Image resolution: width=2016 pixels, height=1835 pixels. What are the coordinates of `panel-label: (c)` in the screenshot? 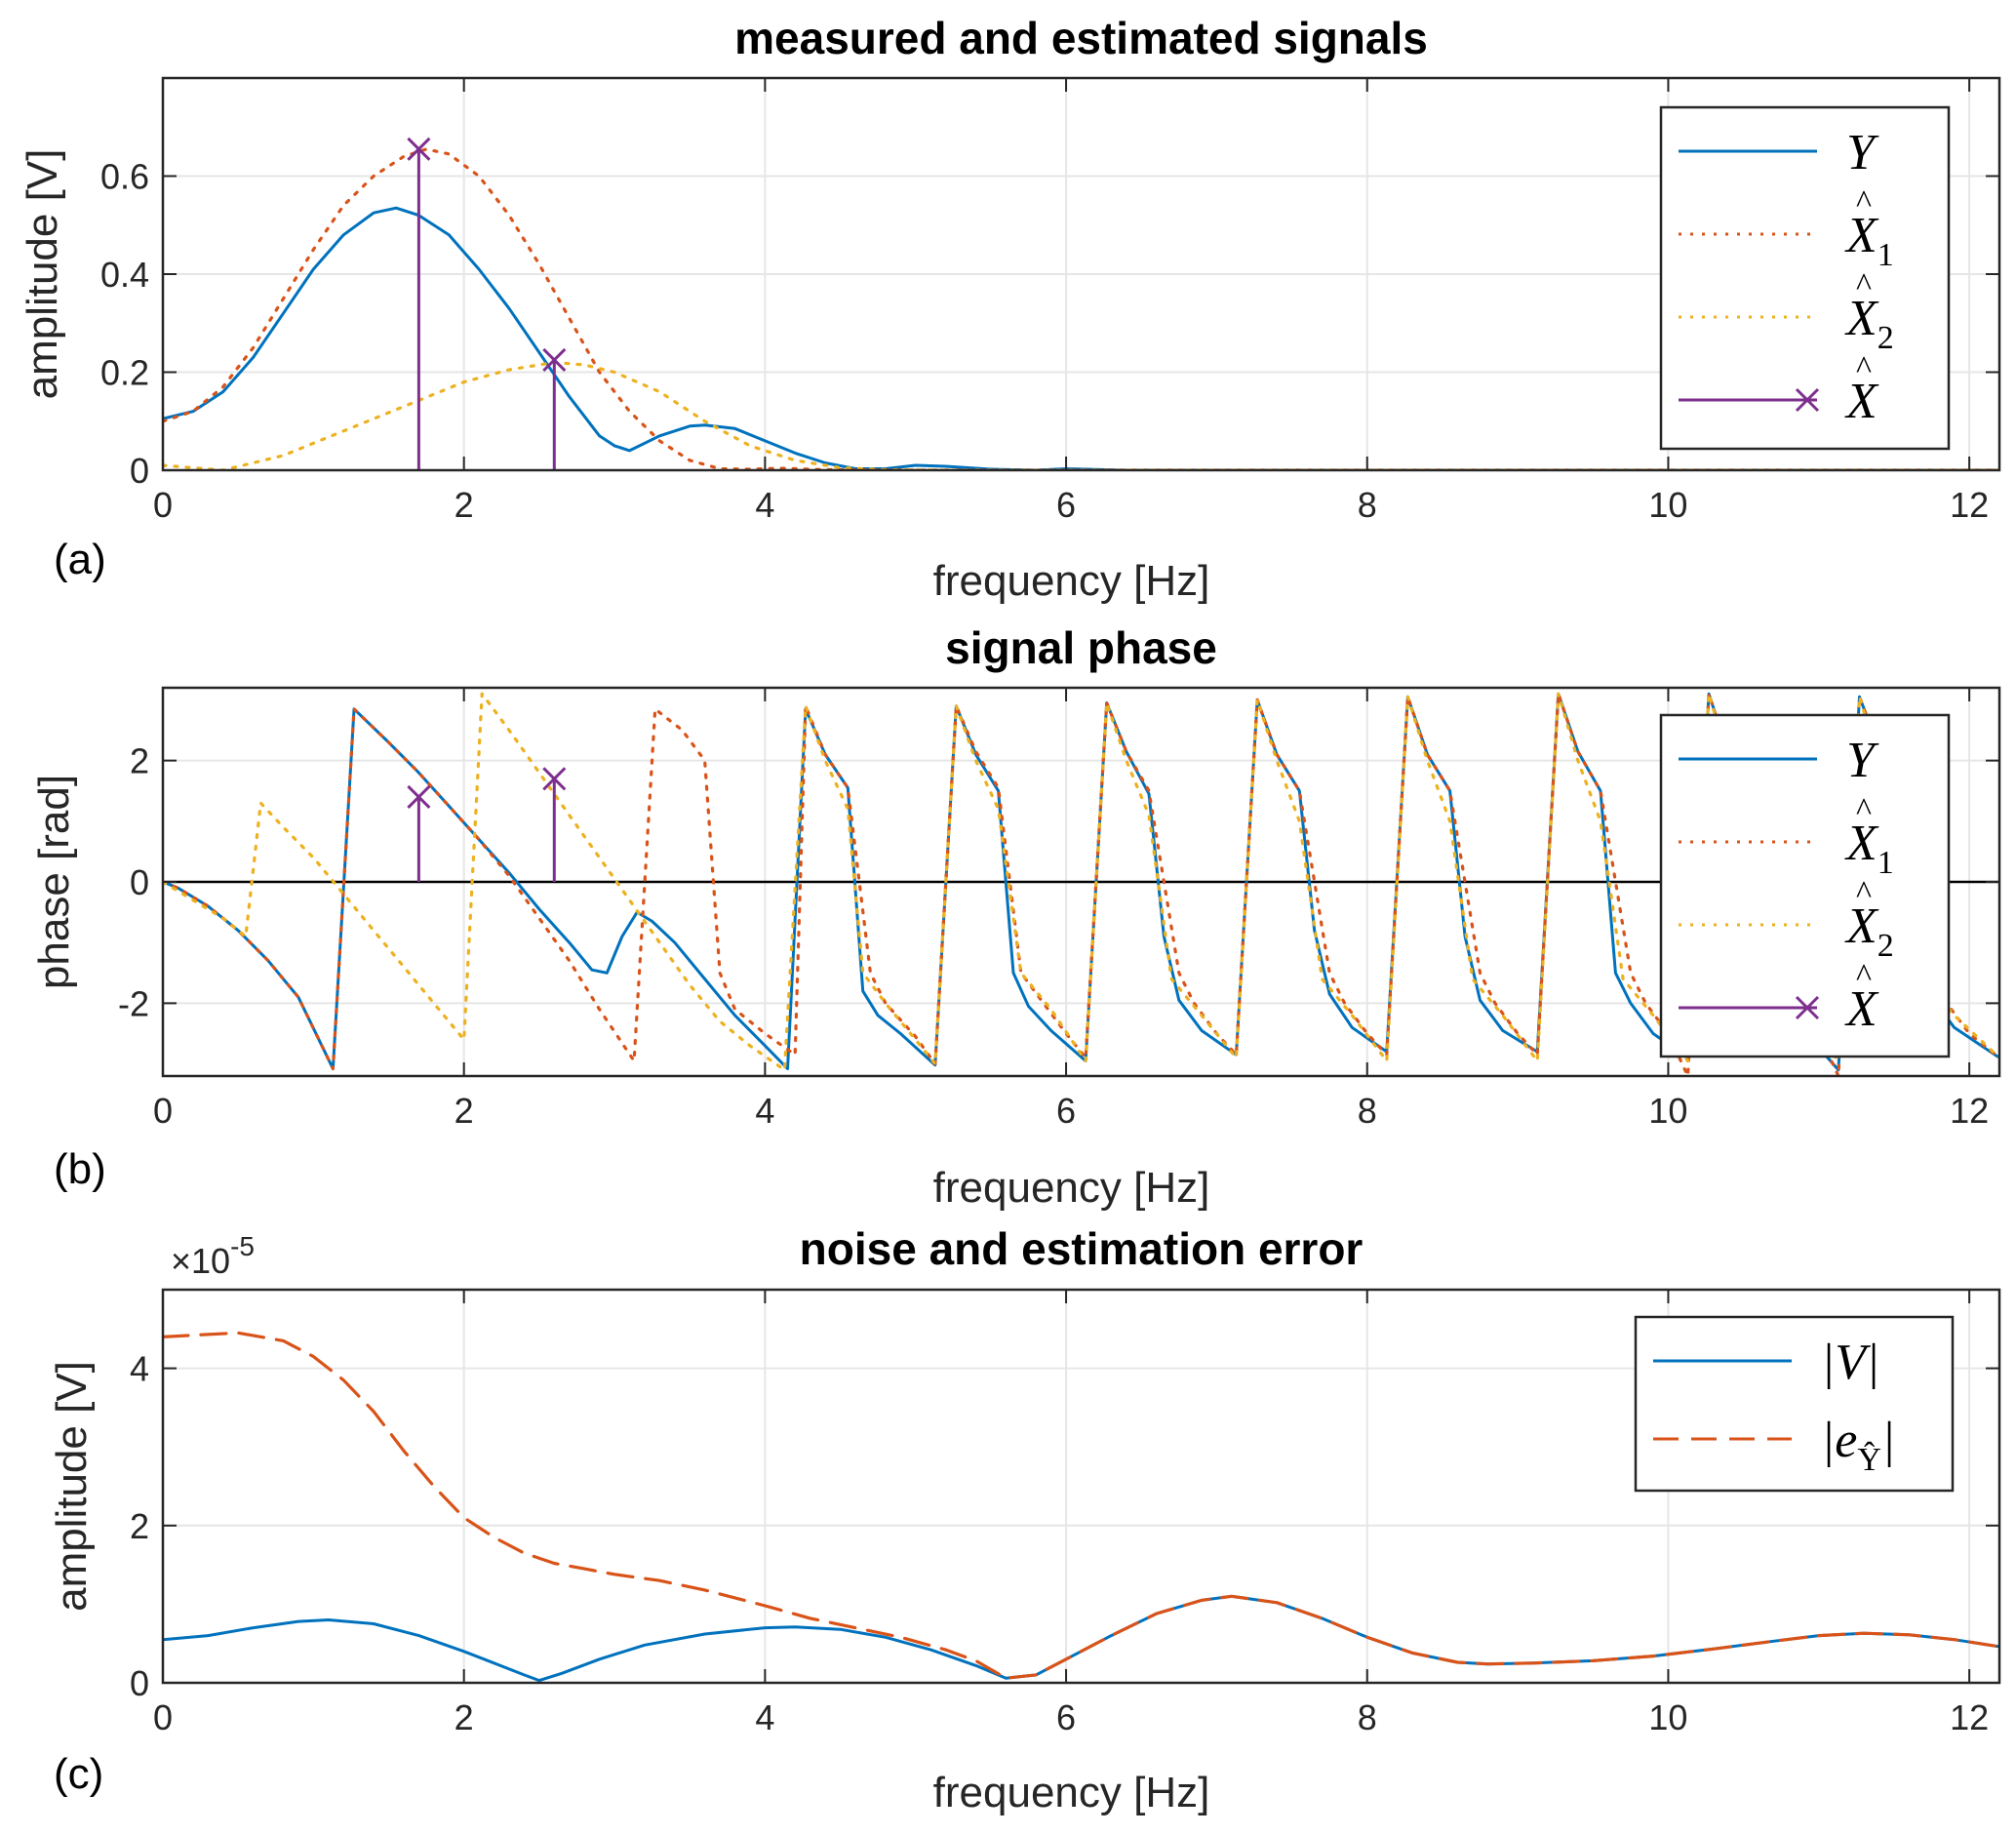 It's located at (79, 1774).